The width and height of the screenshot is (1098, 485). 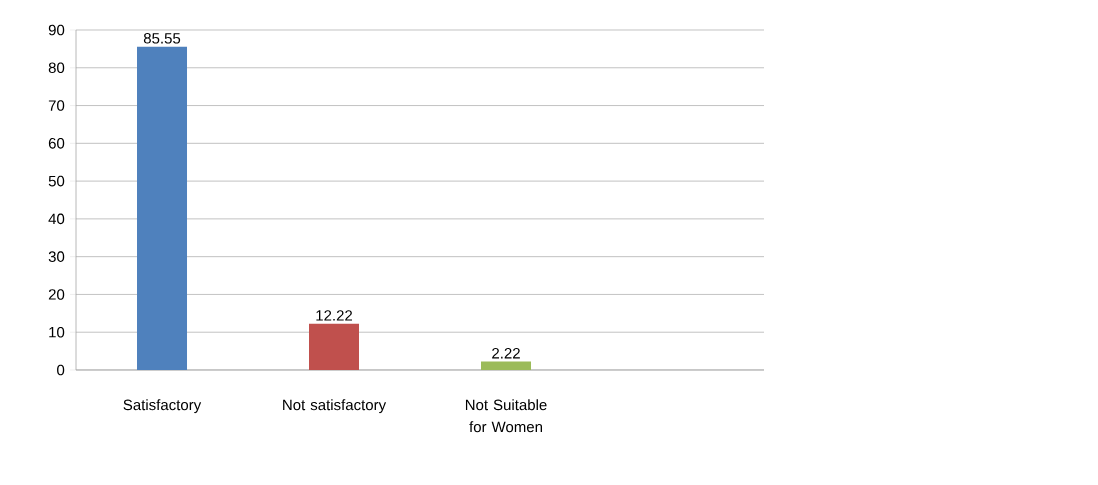 What do you see at coordinates (56, 143) in the screenshot?
I see `y-tick-label: 60` at bounding box center [56, 143].